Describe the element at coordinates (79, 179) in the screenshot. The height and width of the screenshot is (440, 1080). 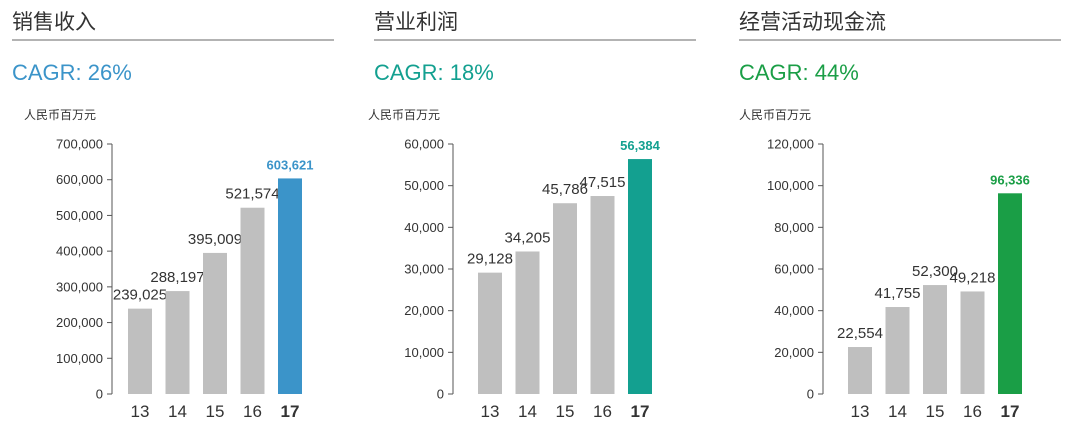
I see `y-tick-label: 600,000` at that location.